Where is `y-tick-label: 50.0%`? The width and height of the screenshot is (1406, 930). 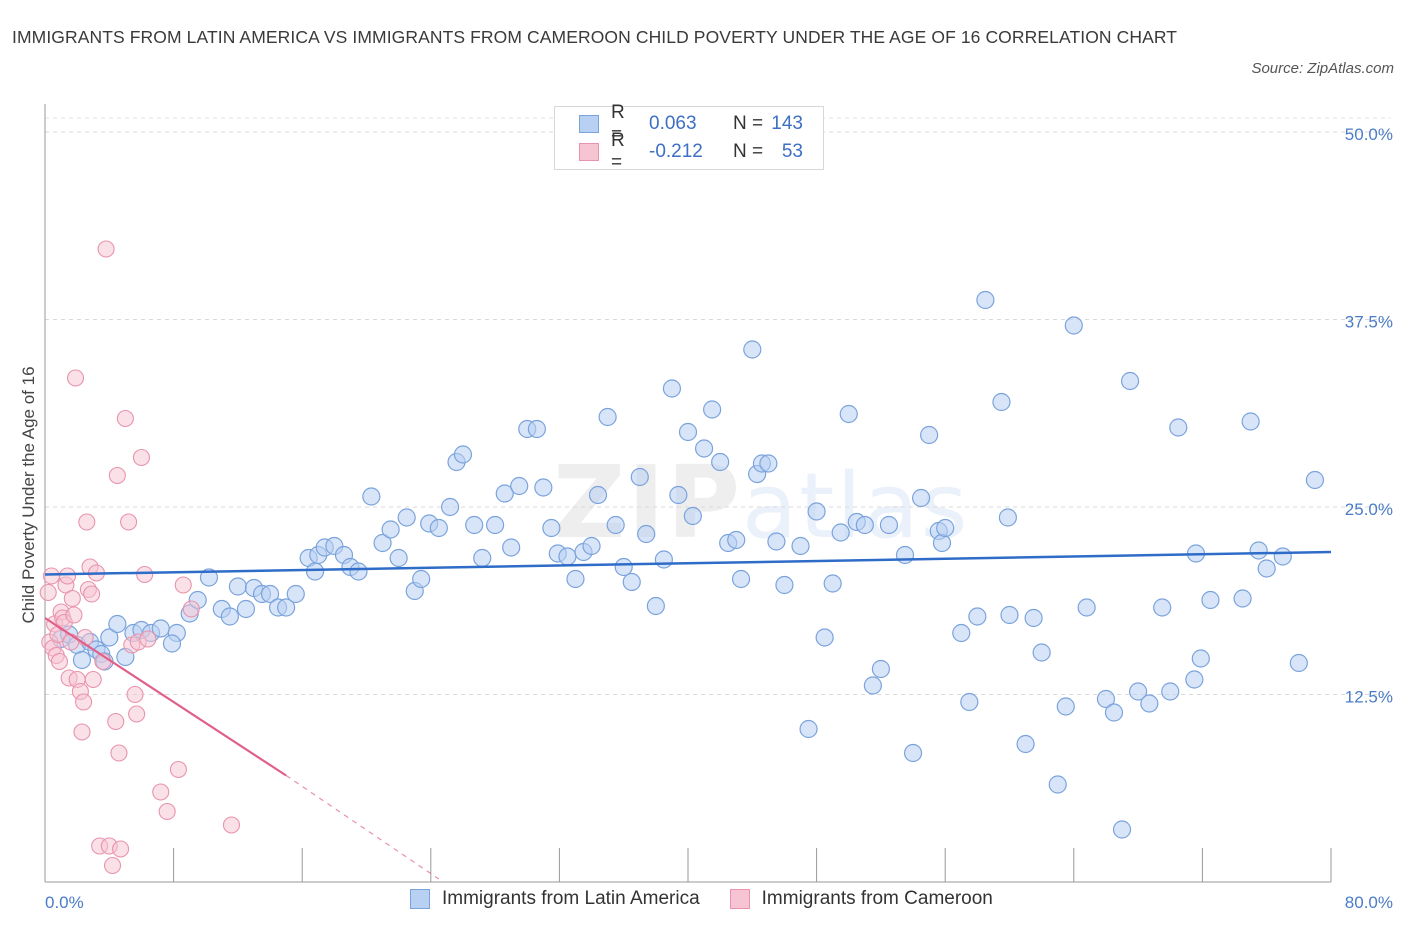
y-tick-label: 50.0% is located at coordinates (1369, 134).